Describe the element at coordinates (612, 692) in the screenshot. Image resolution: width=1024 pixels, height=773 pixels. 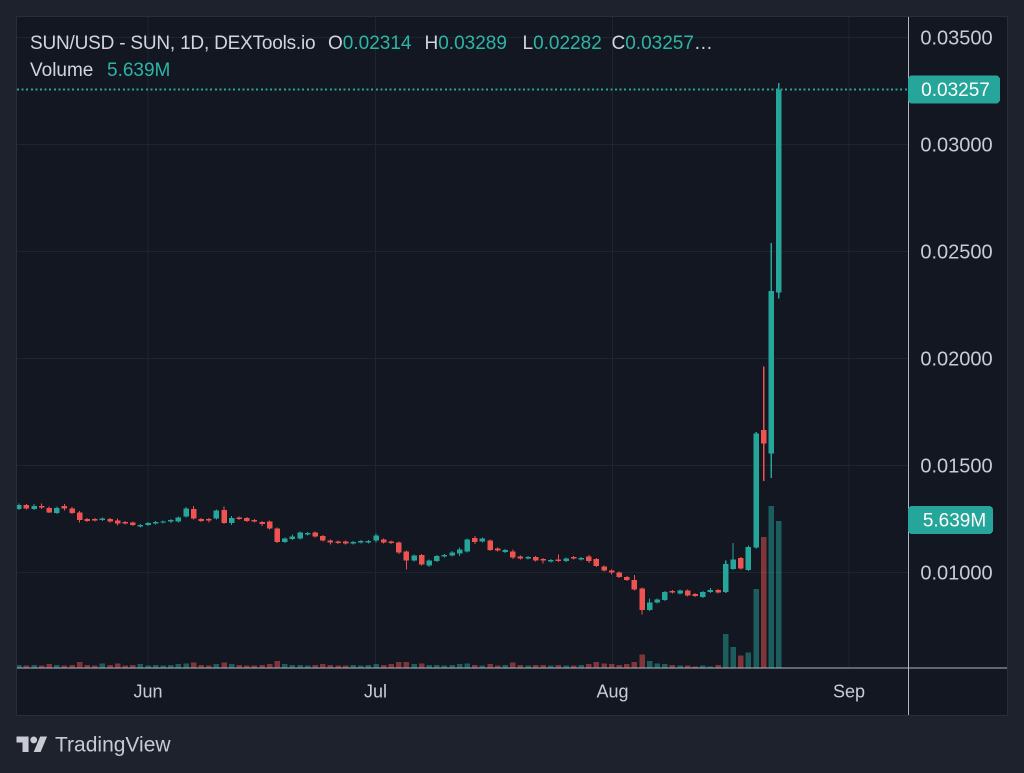
I see `svg-text: Aug` at that location.